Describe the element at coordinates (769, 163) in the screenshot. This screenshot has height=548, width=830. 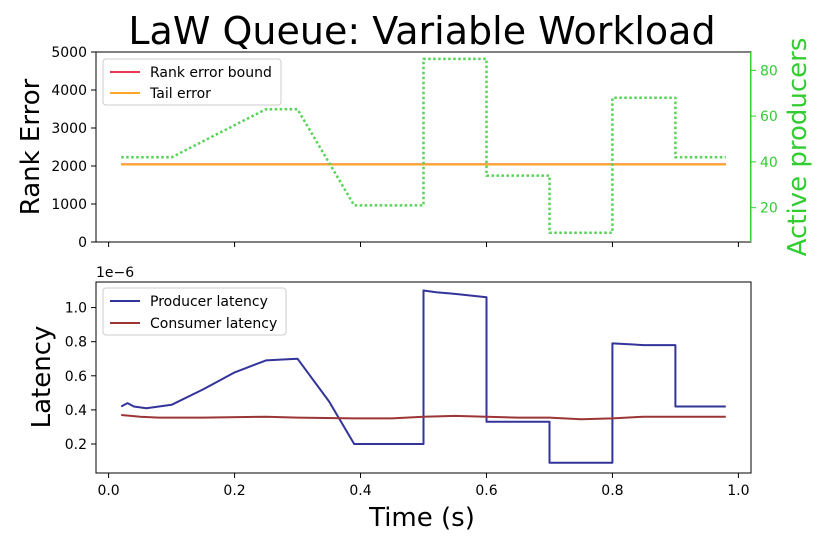
I see `y2-tick-label: 40` at that location.